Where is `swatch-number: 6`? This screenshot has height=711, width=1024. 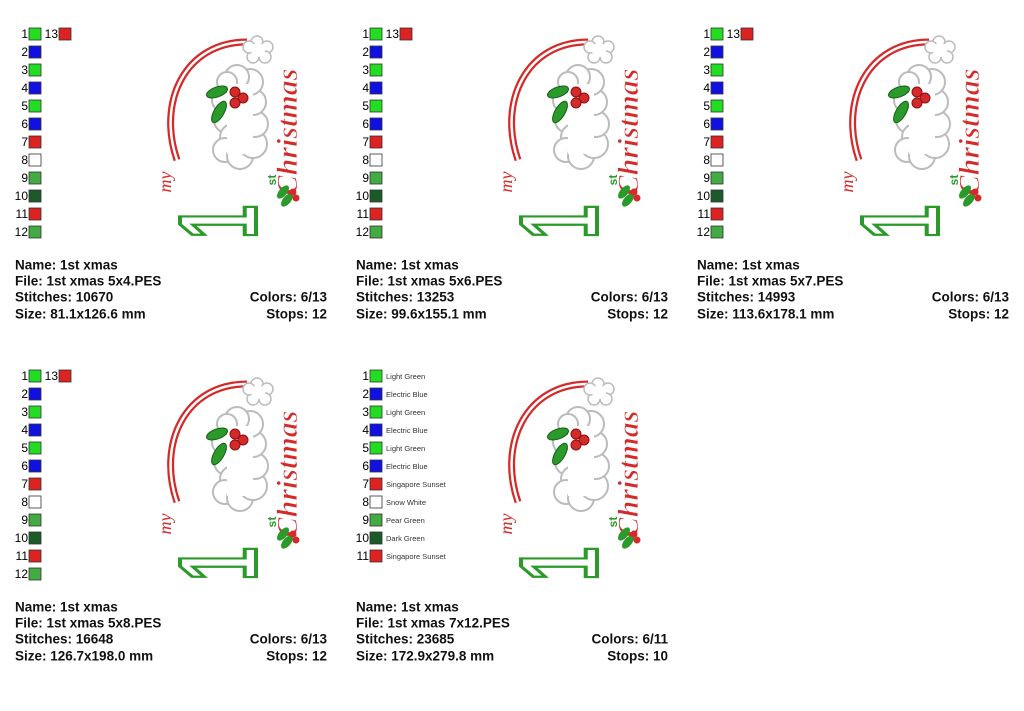 swatch-number: 6 is located at coordinates (365, 466).